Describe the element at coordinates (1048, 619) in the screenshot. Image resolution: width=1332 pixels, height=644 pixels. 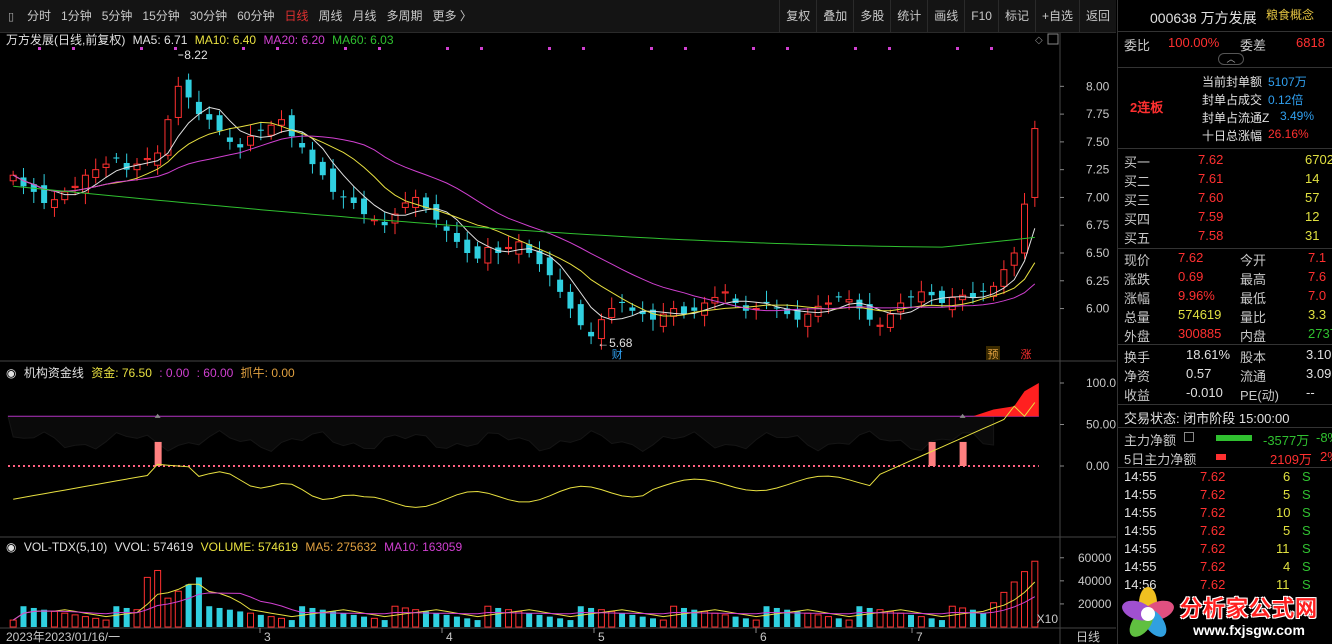
I see `x10-label: X10` at that location.